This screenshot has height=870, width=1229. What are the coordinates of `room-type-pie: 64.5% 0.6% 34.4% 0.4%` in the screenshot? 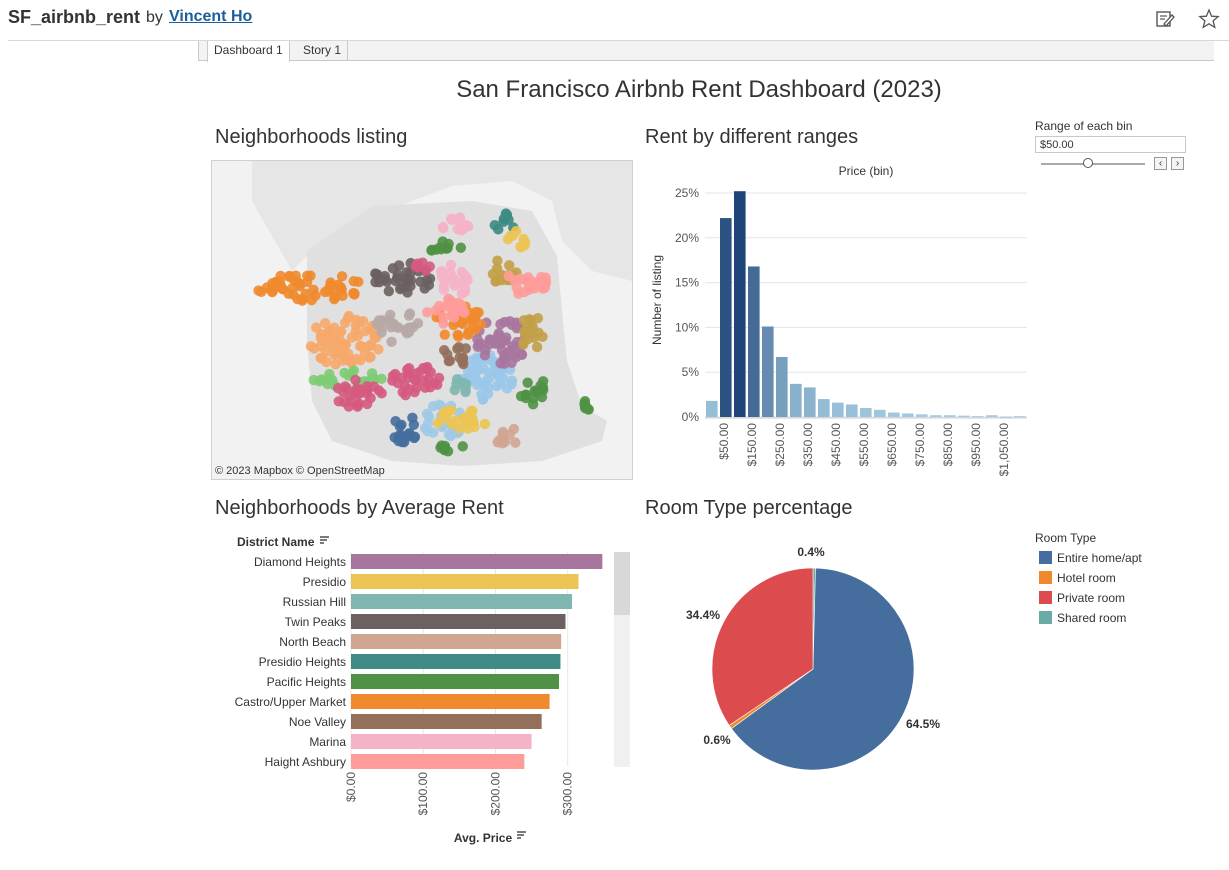 It's located at (835, 660).